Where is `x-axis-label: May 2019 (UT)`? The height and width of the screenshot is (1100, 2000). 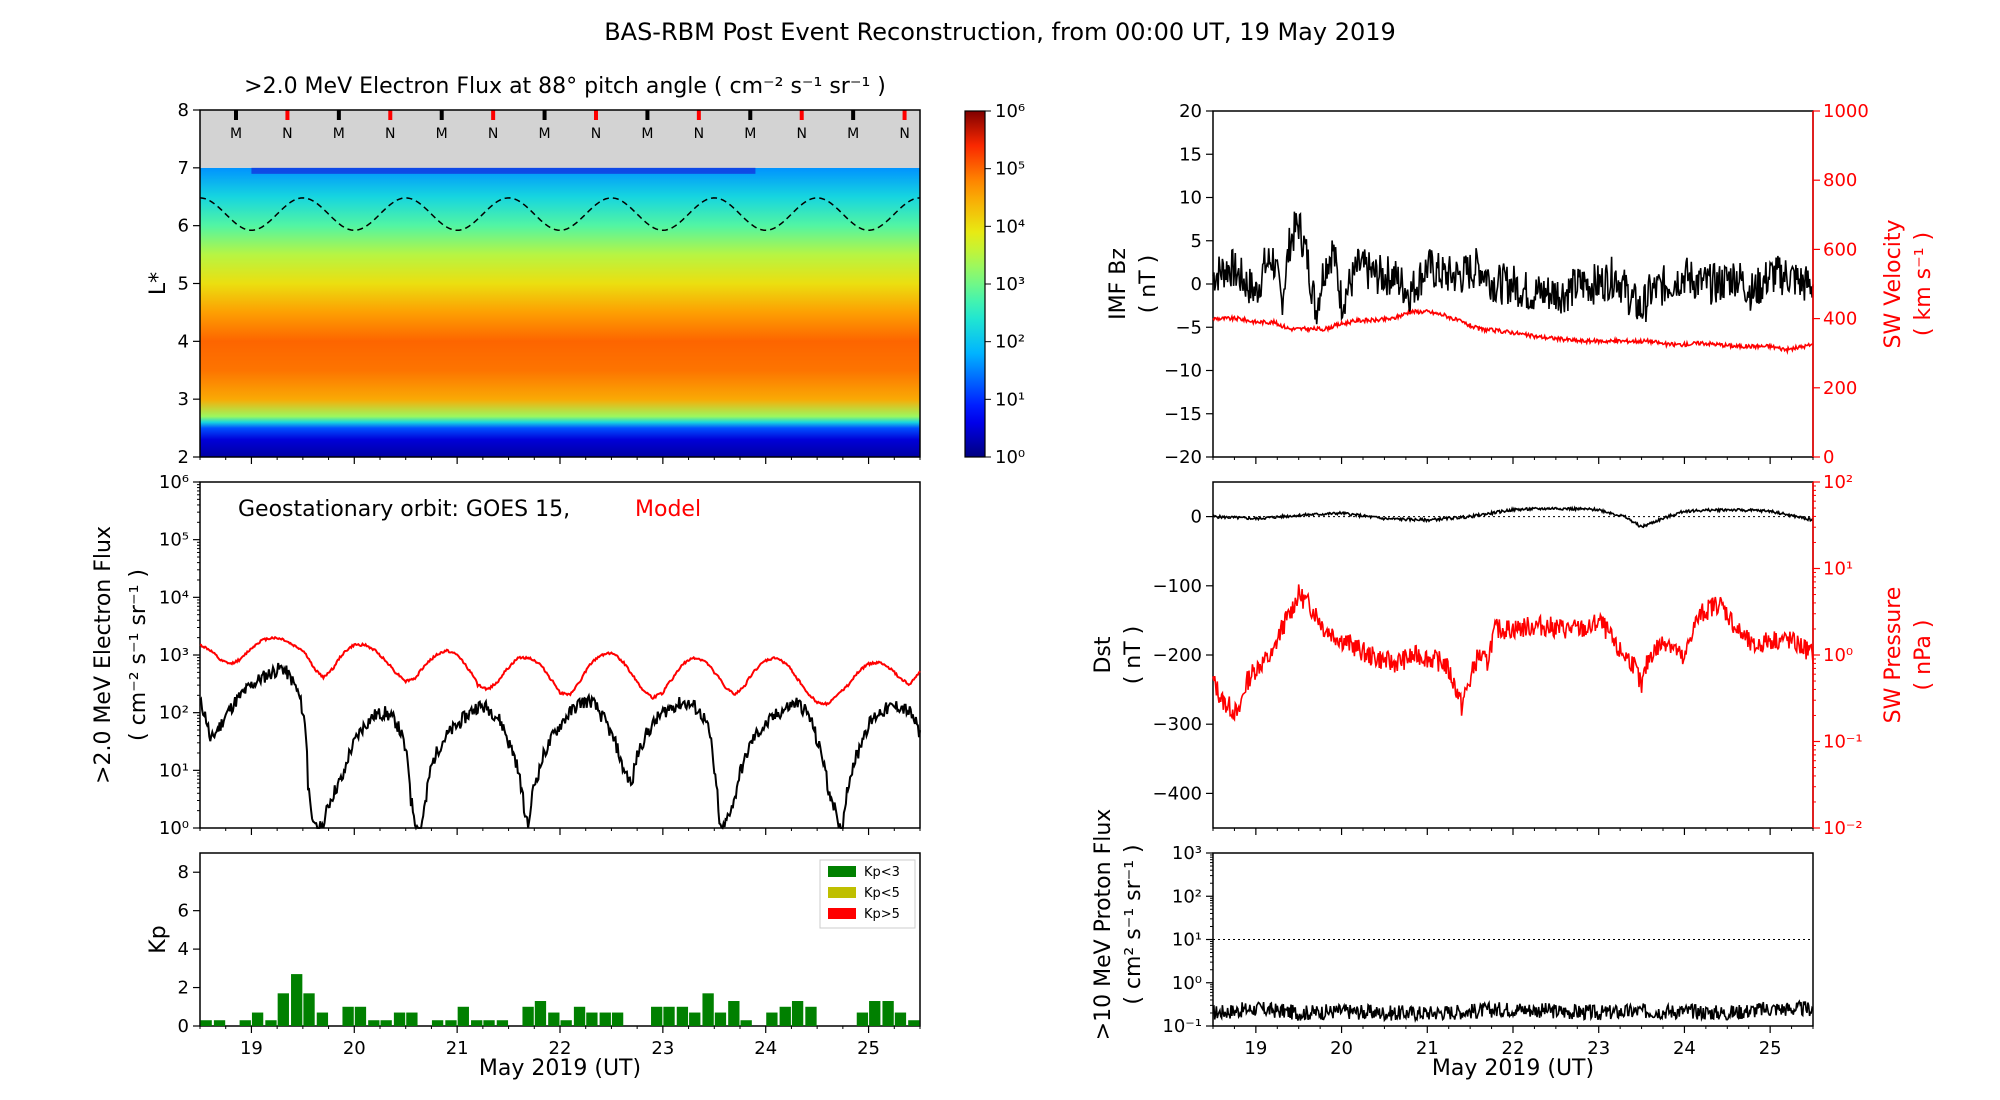 x-axis-label: May 2019 (UT) is located at coordinates (1513, 1068).